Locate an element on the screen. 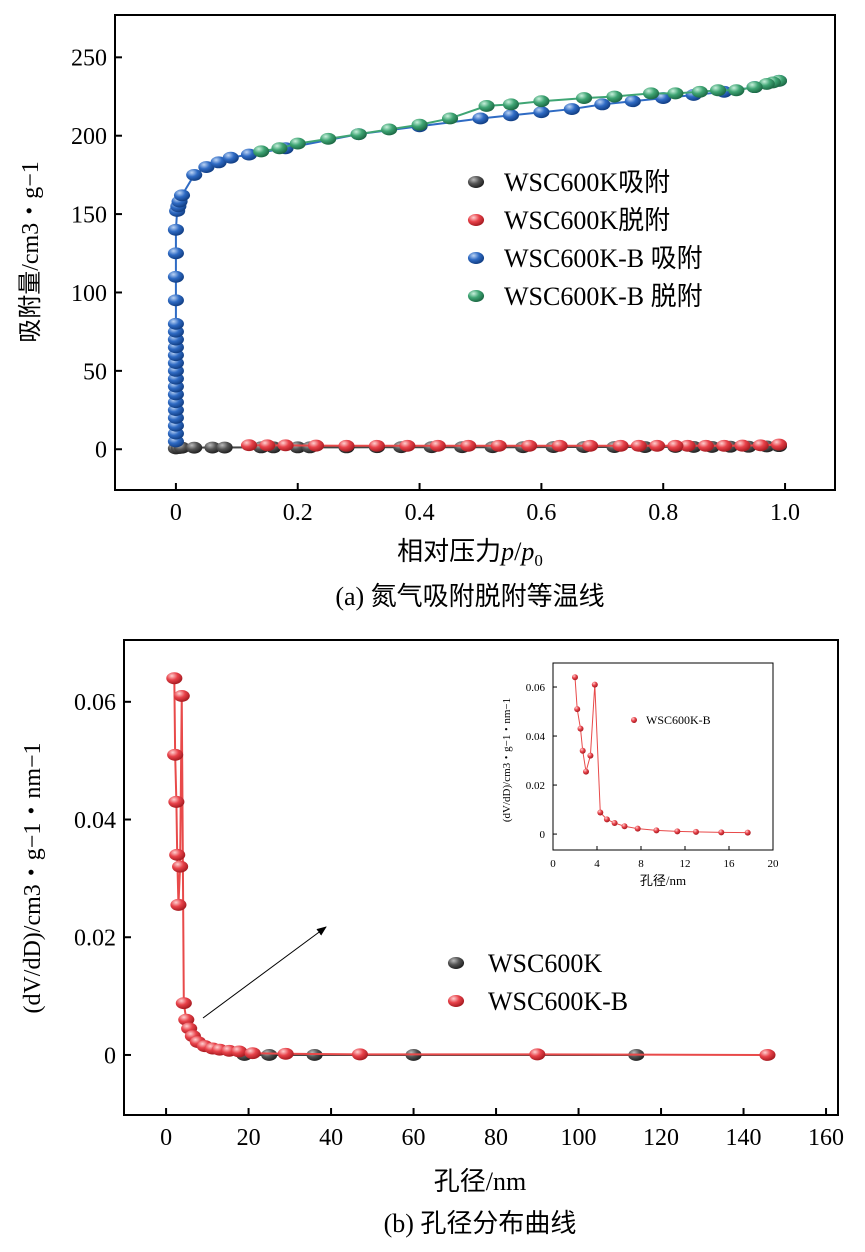 The image size is (865, 1252). chart-b-ylabel: (dV/dD)/cm3・g−1・nm−1 is located at coordinates (33, 877).